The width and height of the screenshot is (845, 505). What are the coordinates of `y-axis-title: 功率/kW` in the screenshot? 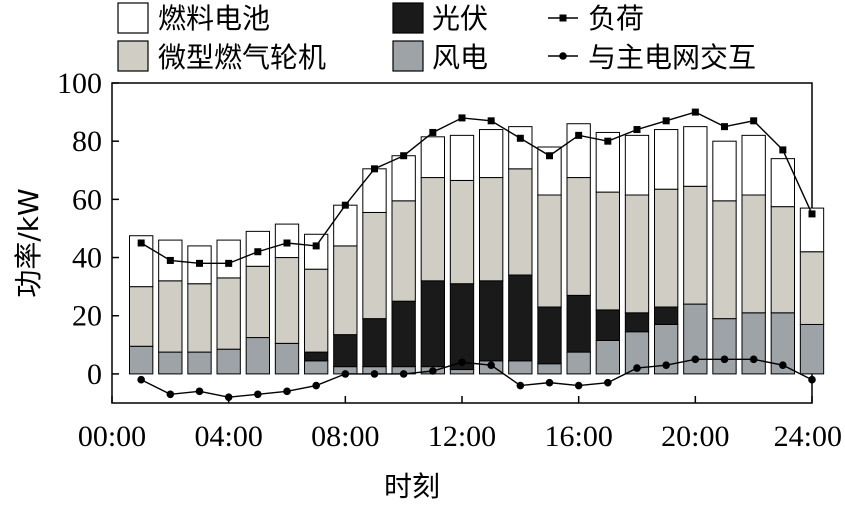 It's located at (28, 242).